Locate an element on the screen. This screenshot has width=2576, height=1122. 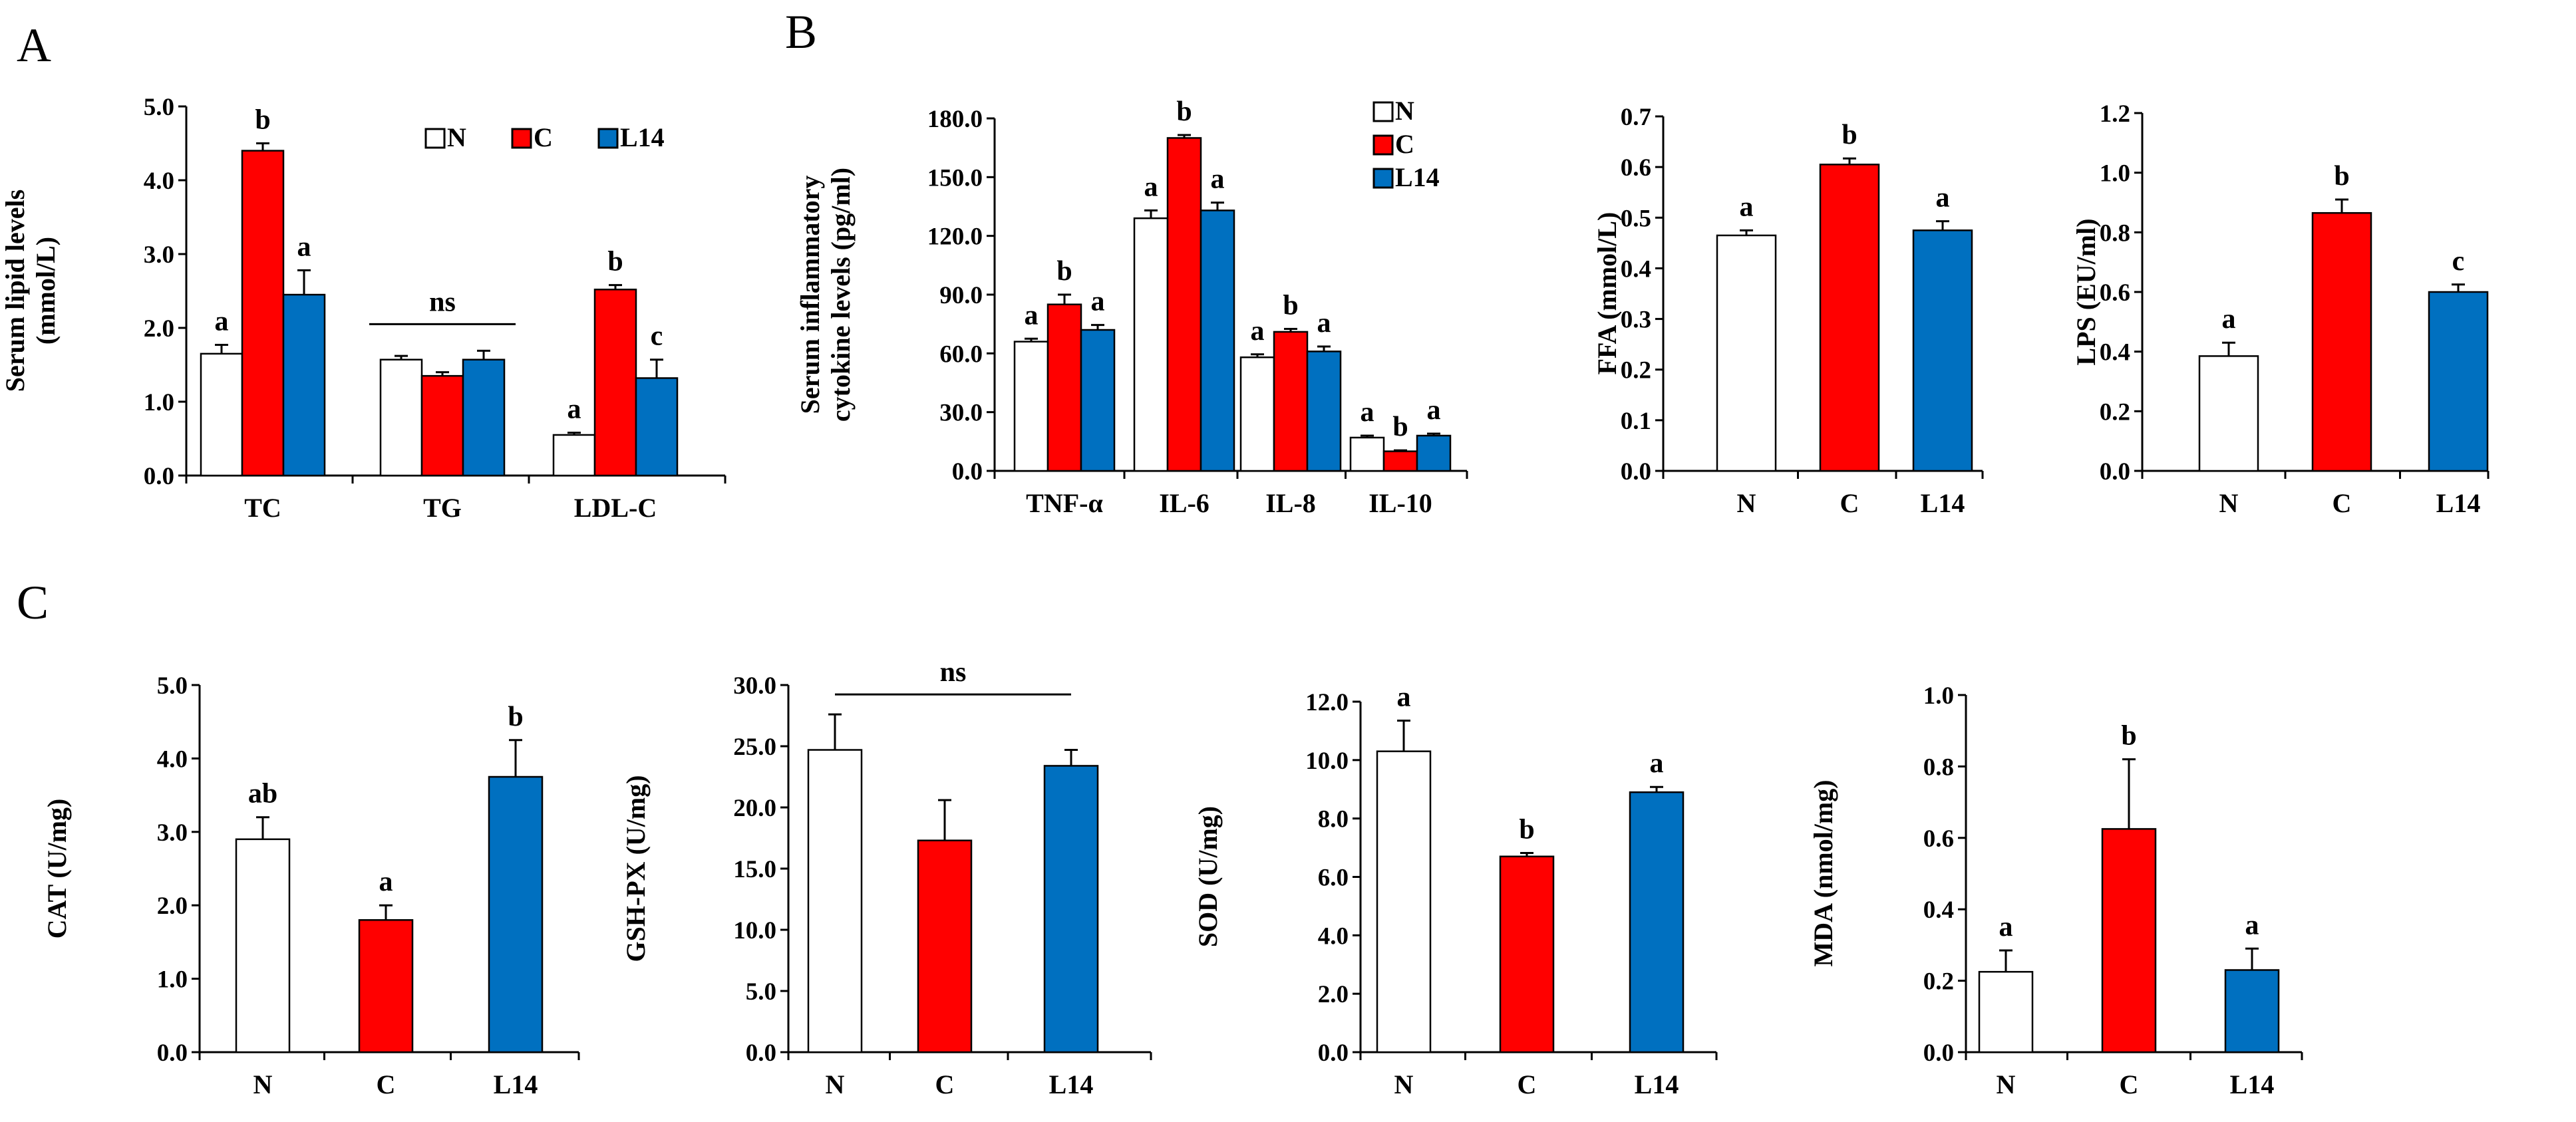
y-tick-label: 6.0 is located at coordinates (1333, 878).